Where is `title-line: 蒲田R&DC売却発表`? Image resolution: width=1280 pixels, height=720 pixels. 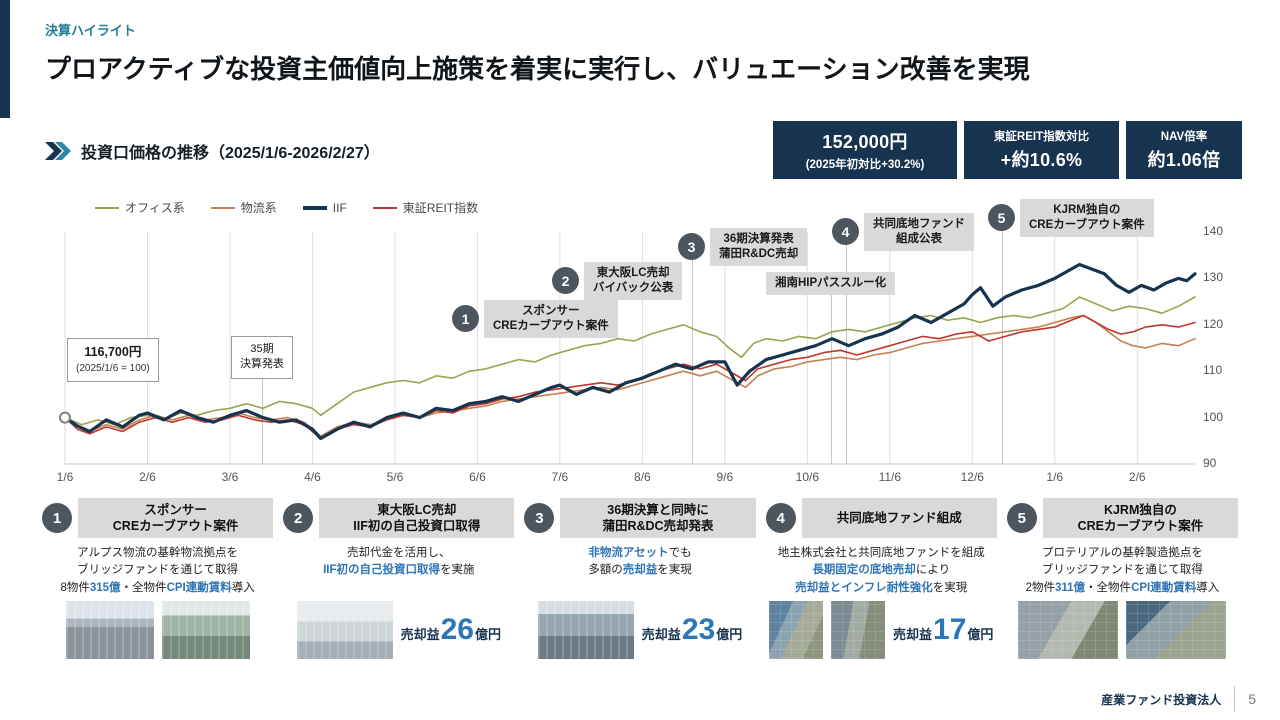 title-line: 蒲田R&DC売却発表 is located at coordinates (658, 526).